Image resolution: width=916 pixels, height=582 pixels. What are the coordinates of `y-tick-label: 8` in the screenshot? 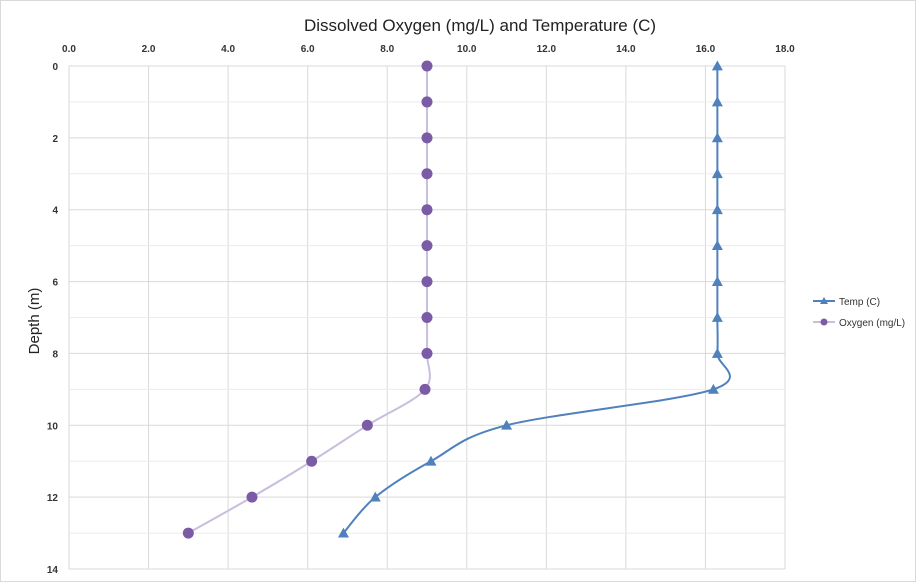 It's located at (55, 354).